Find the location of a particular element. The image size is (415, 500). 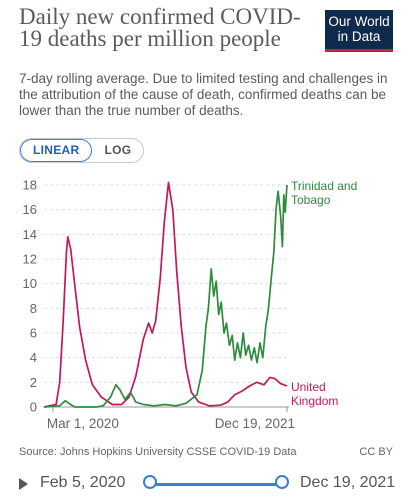

timeline: Feb 5, 2020 Dec 19, 2021 is located at coordinates (207, 484).